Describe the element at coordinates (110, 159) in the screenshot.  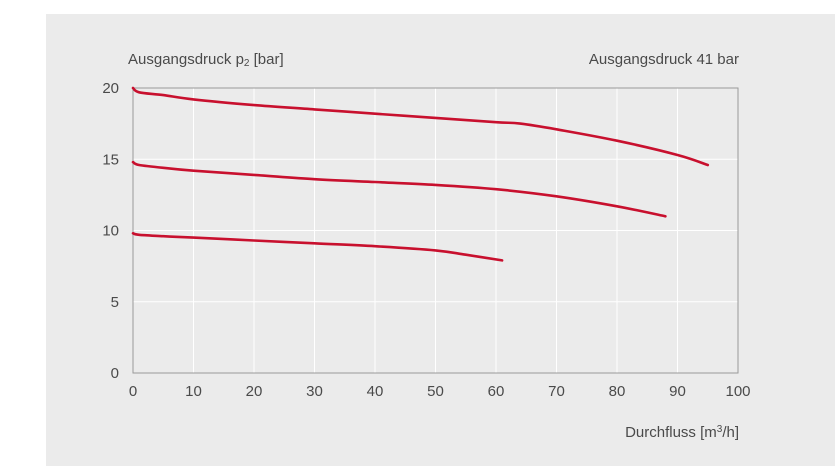
I see `y-tick-label: 15` at that location.